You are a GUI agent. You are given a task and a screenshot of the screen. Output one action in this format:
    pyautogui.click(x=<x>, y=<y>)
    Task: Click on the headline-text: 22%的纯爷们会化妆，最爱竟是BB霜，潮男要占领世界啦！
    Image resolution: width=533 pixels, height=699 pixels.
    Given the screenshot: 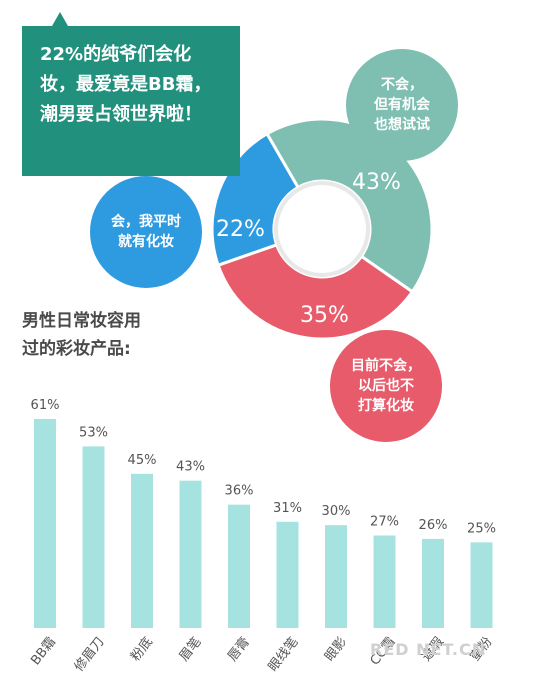 What is the action you would take?
    pyautogui.click(x=126, y=84)
    